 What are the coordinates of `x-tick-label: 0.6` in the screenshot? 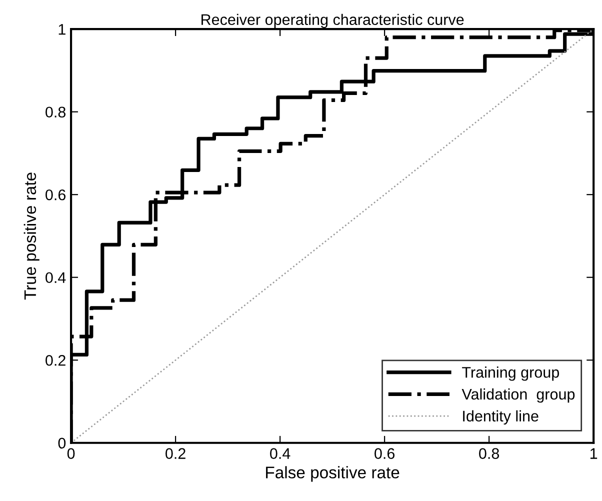 It's located at (384, 453).